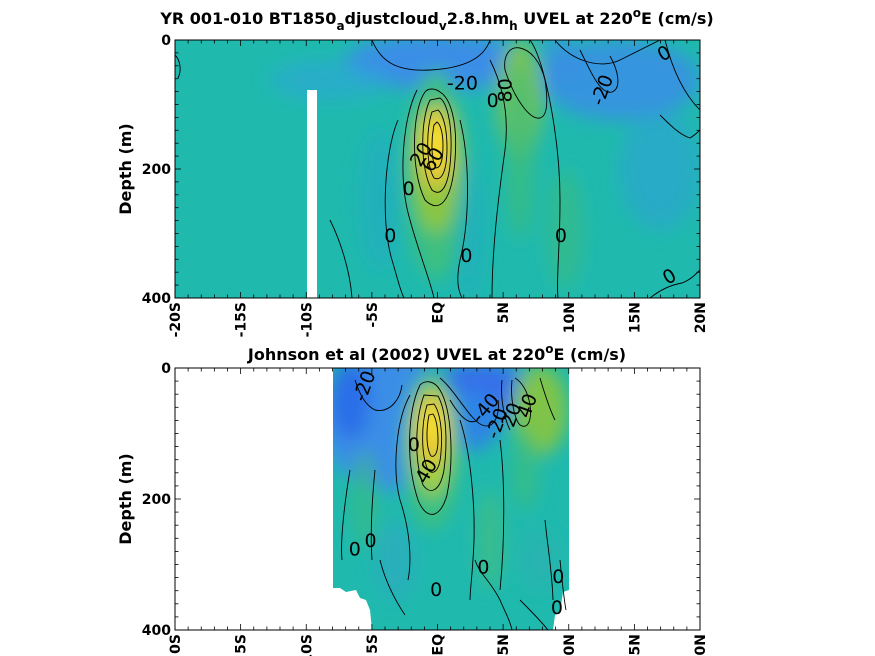 The image size is (875, 656). Describe the element at coordinates (505, 90) in the screenshot. I see `top-contour-label: 80` at that location.